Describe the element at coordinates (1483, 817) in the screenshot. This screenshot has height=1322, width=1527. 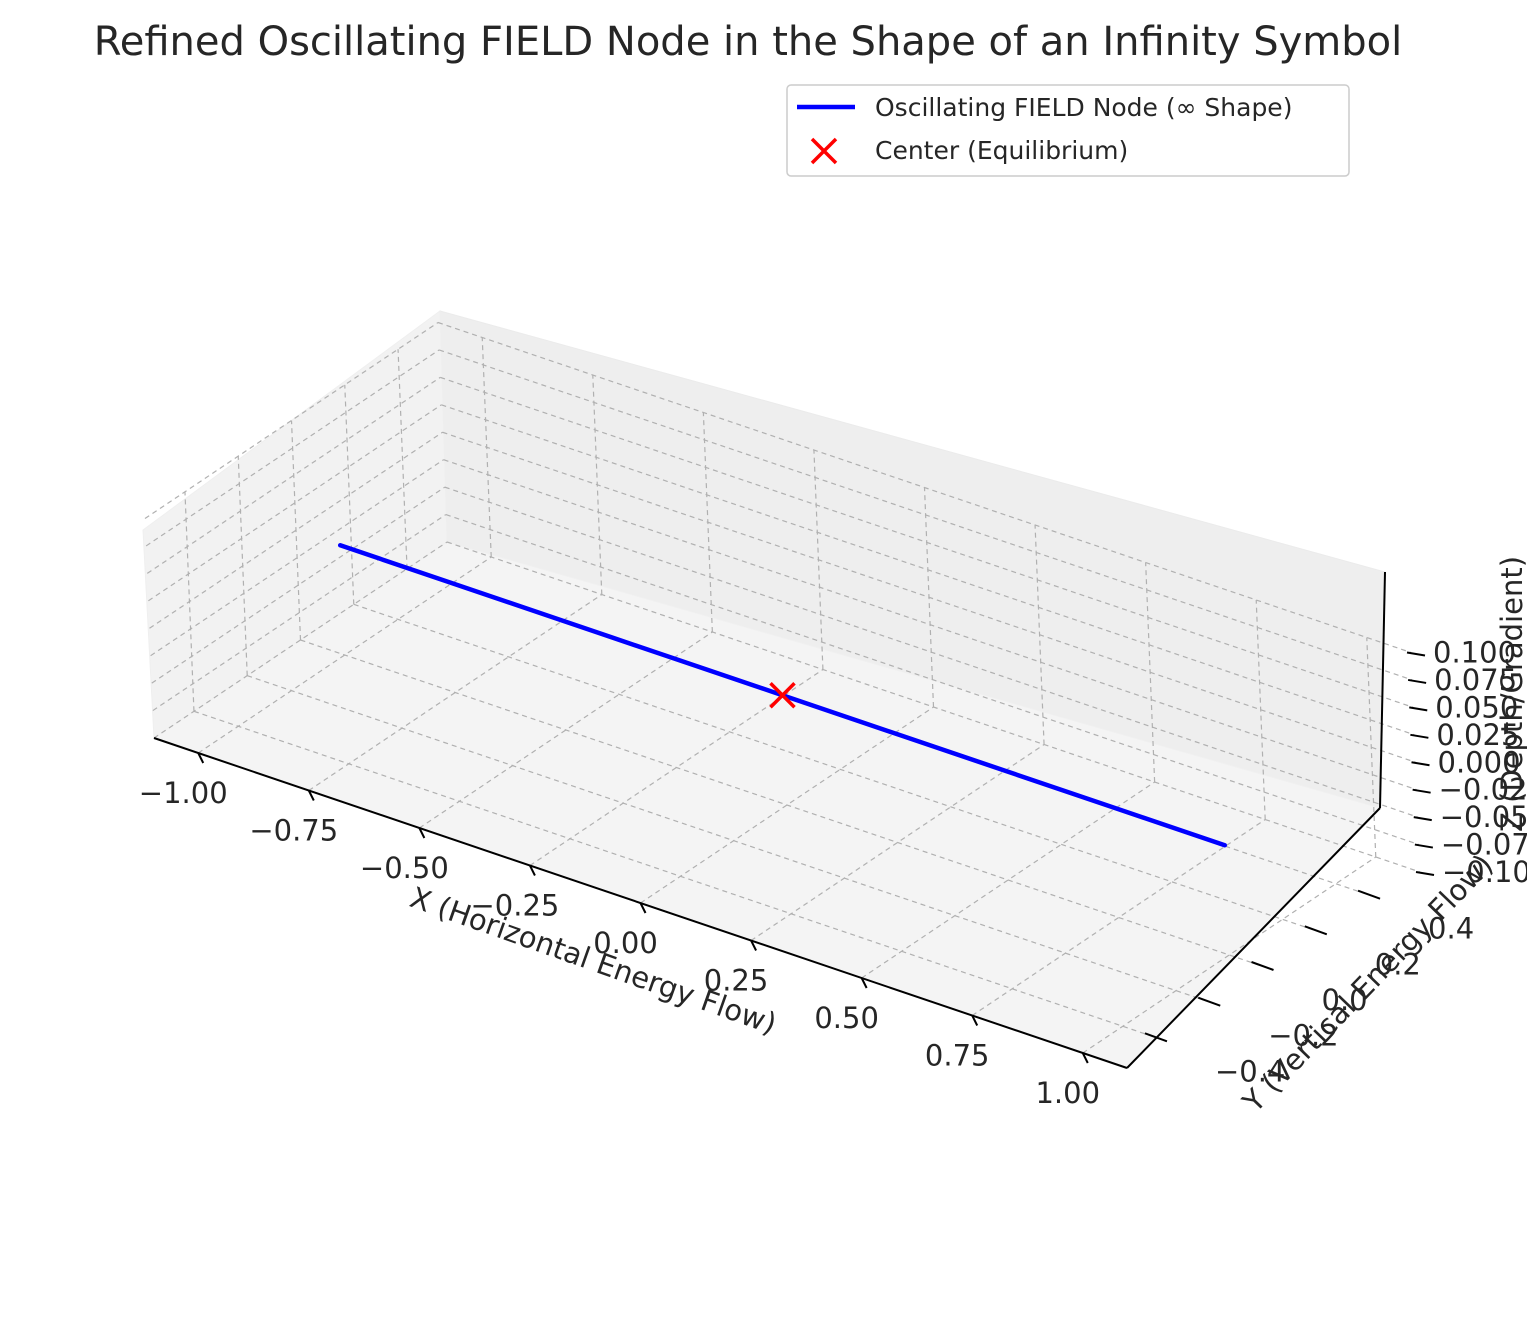
I see `z-tick-label: −0.050` at that location.